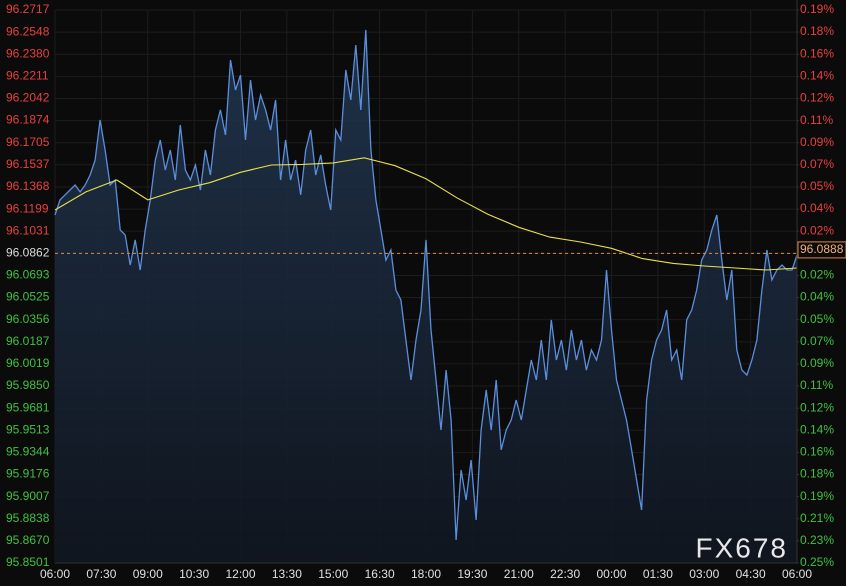 Image resolution: width=846 pixels, height=586 pixels. I want to click on x-tick-label: 12:00, so click(240, 574).